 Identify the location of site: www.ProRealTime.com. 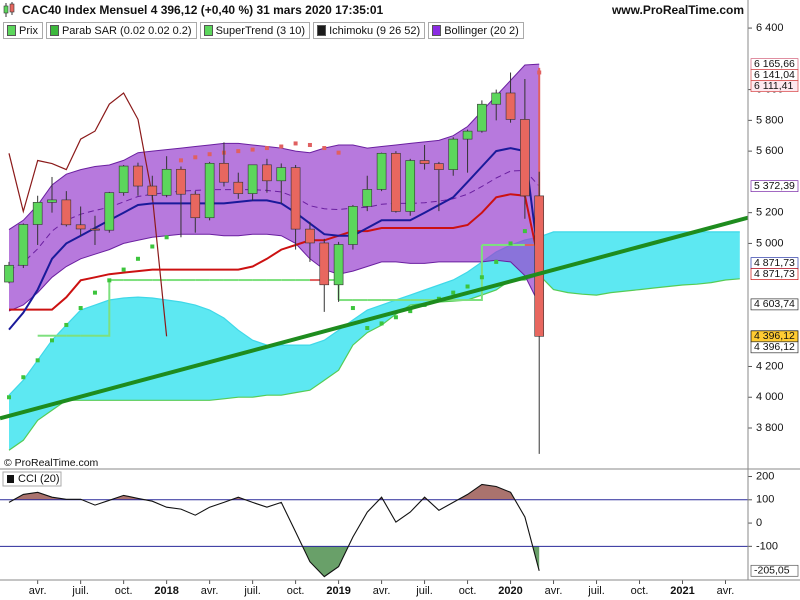
(677, 10).